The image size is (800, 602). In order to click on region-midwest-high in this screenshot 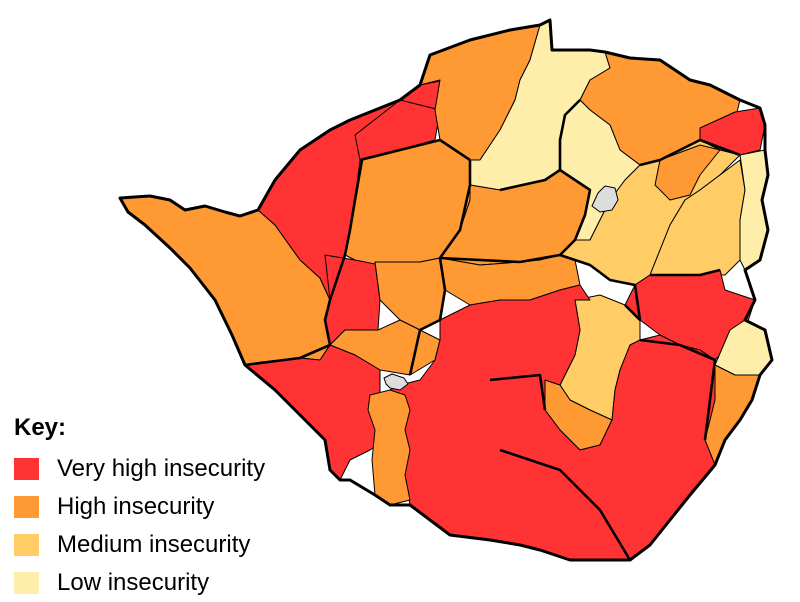, I will do `click(410, 294)`.